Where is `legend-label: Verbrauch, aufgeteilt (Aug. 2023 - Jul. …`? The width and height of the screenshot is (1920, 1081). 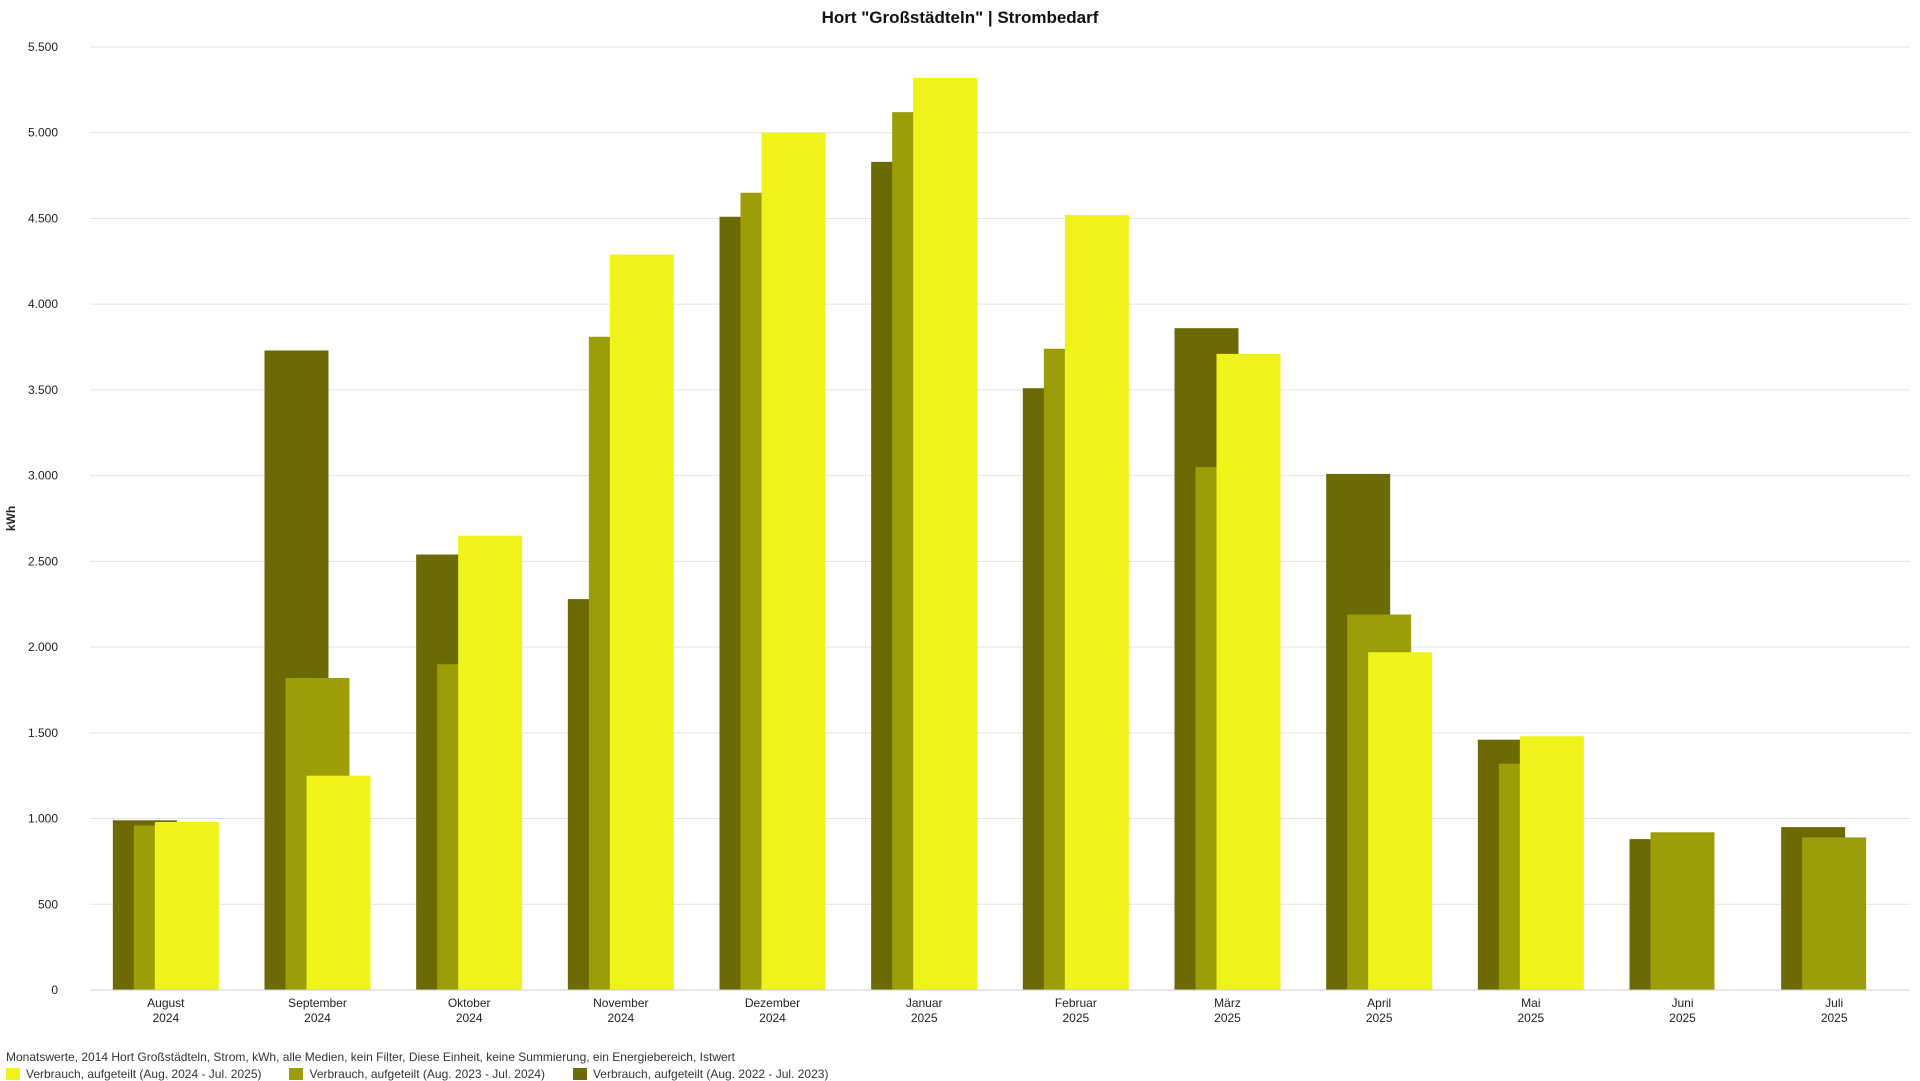
legend-label: Verbrauch, aufgeteilt (Aug. 2023 - Jul. … is located at coordinates (427, 1074).